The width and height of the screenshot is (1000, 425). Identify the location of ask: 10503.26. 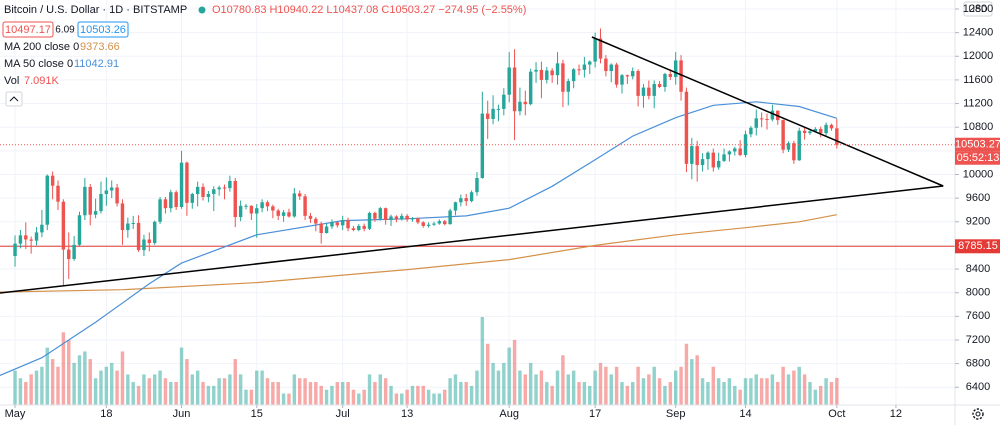
(103, 30).